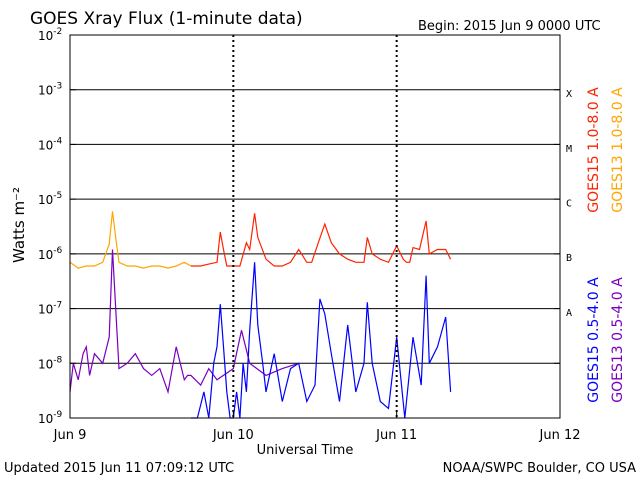  Describe the element at coordinates (50, 90) in the screenshot. I see `y-tick-label: 10⁻³` at that location.